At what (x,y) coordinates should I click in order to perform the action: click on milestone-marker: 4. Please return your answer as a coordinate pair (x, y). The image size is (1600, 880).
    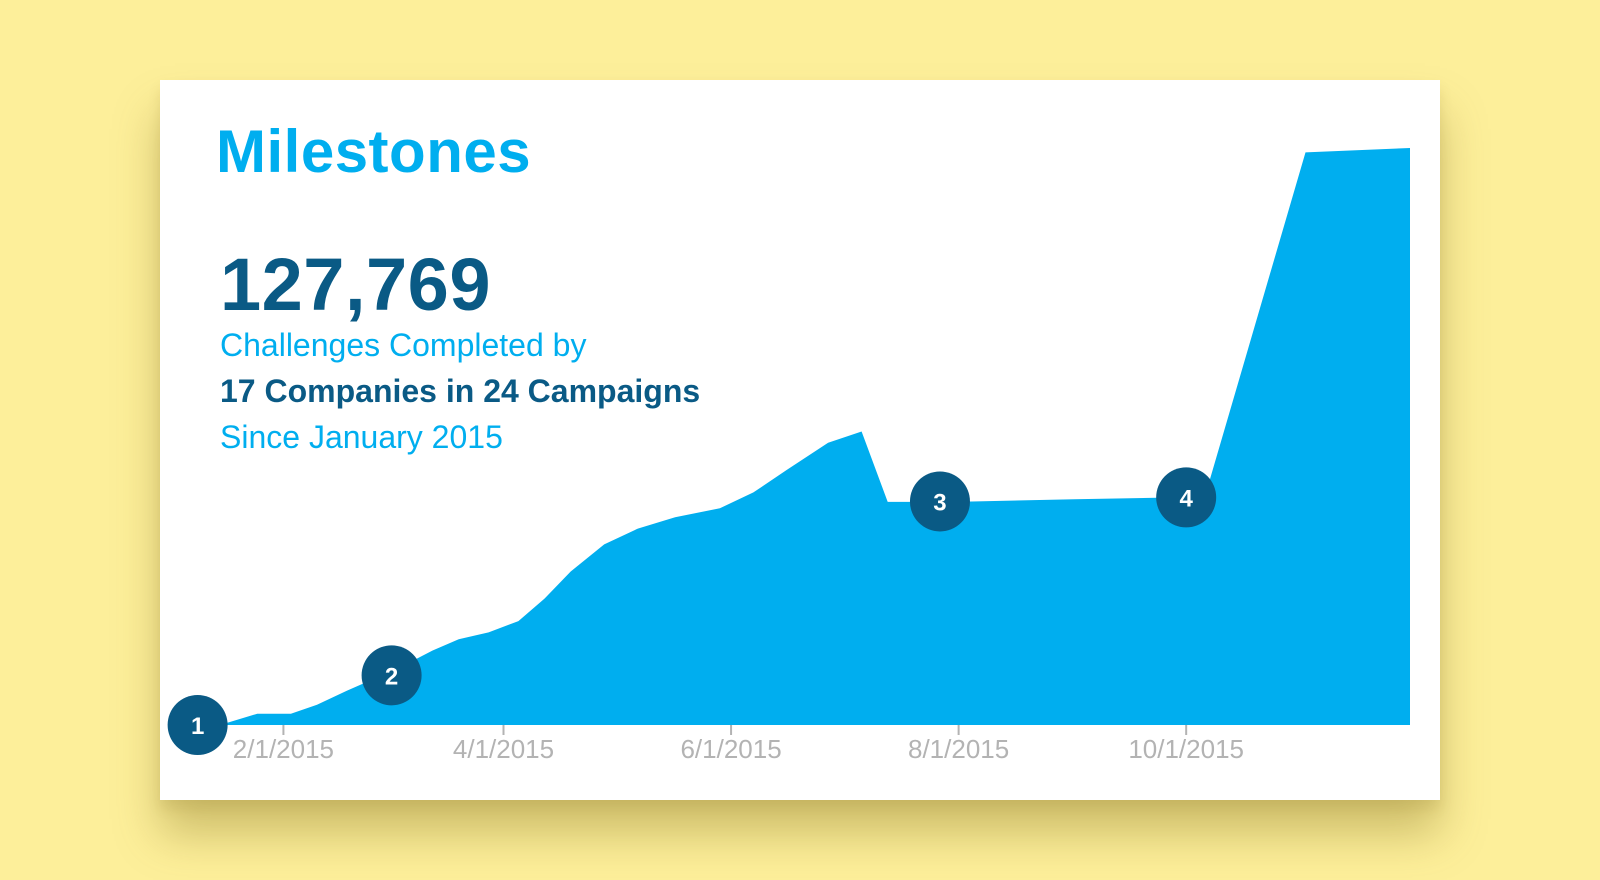
    Looking at the image, I should click on (1186, 497).